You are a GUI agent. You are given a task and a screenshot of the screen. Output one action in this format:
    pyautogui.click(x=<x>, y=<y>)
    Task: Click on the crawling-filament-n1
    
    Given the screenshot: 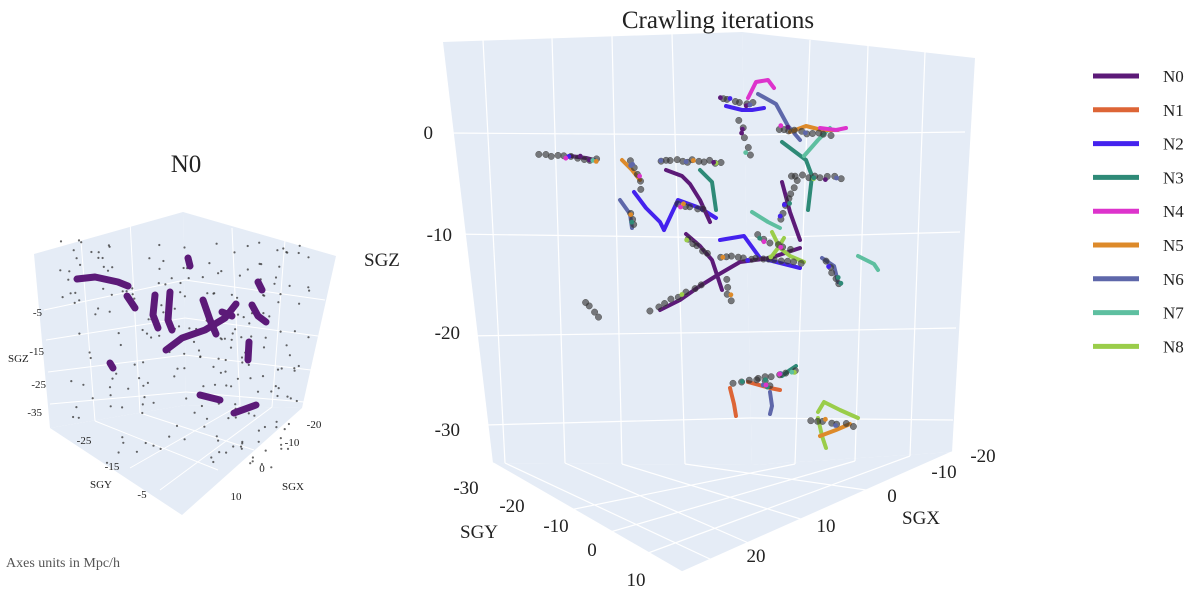 What is the action you would take?
    pyautogui.click(x=733, y=402)
    